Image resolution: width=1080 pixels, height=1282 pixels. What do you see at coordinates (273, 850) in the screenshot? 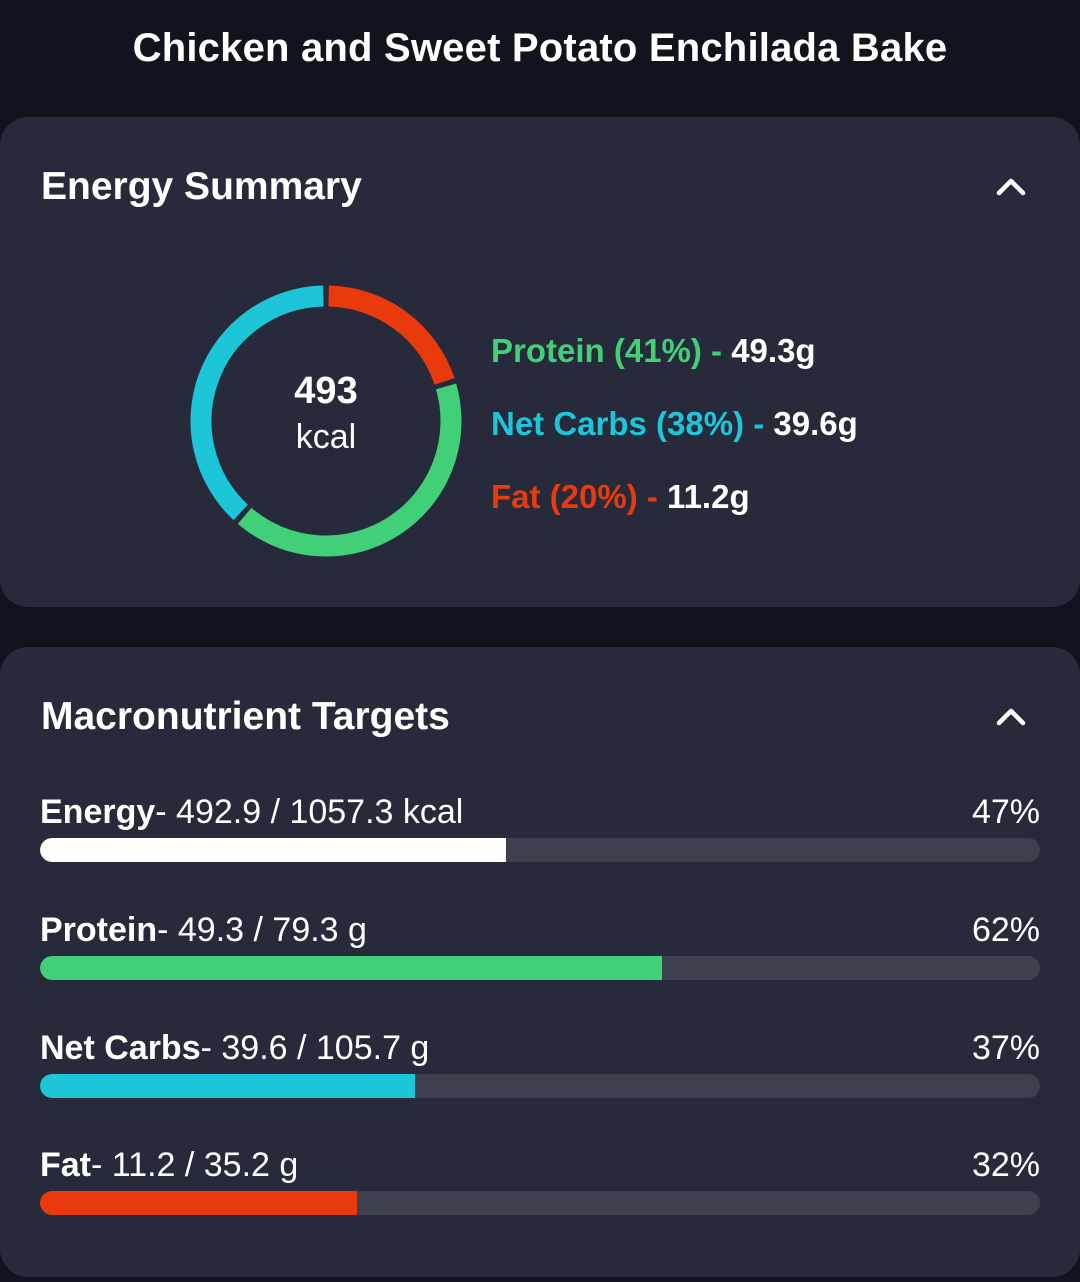
I see `target-energy-fill` at bounding box center [273, 850].